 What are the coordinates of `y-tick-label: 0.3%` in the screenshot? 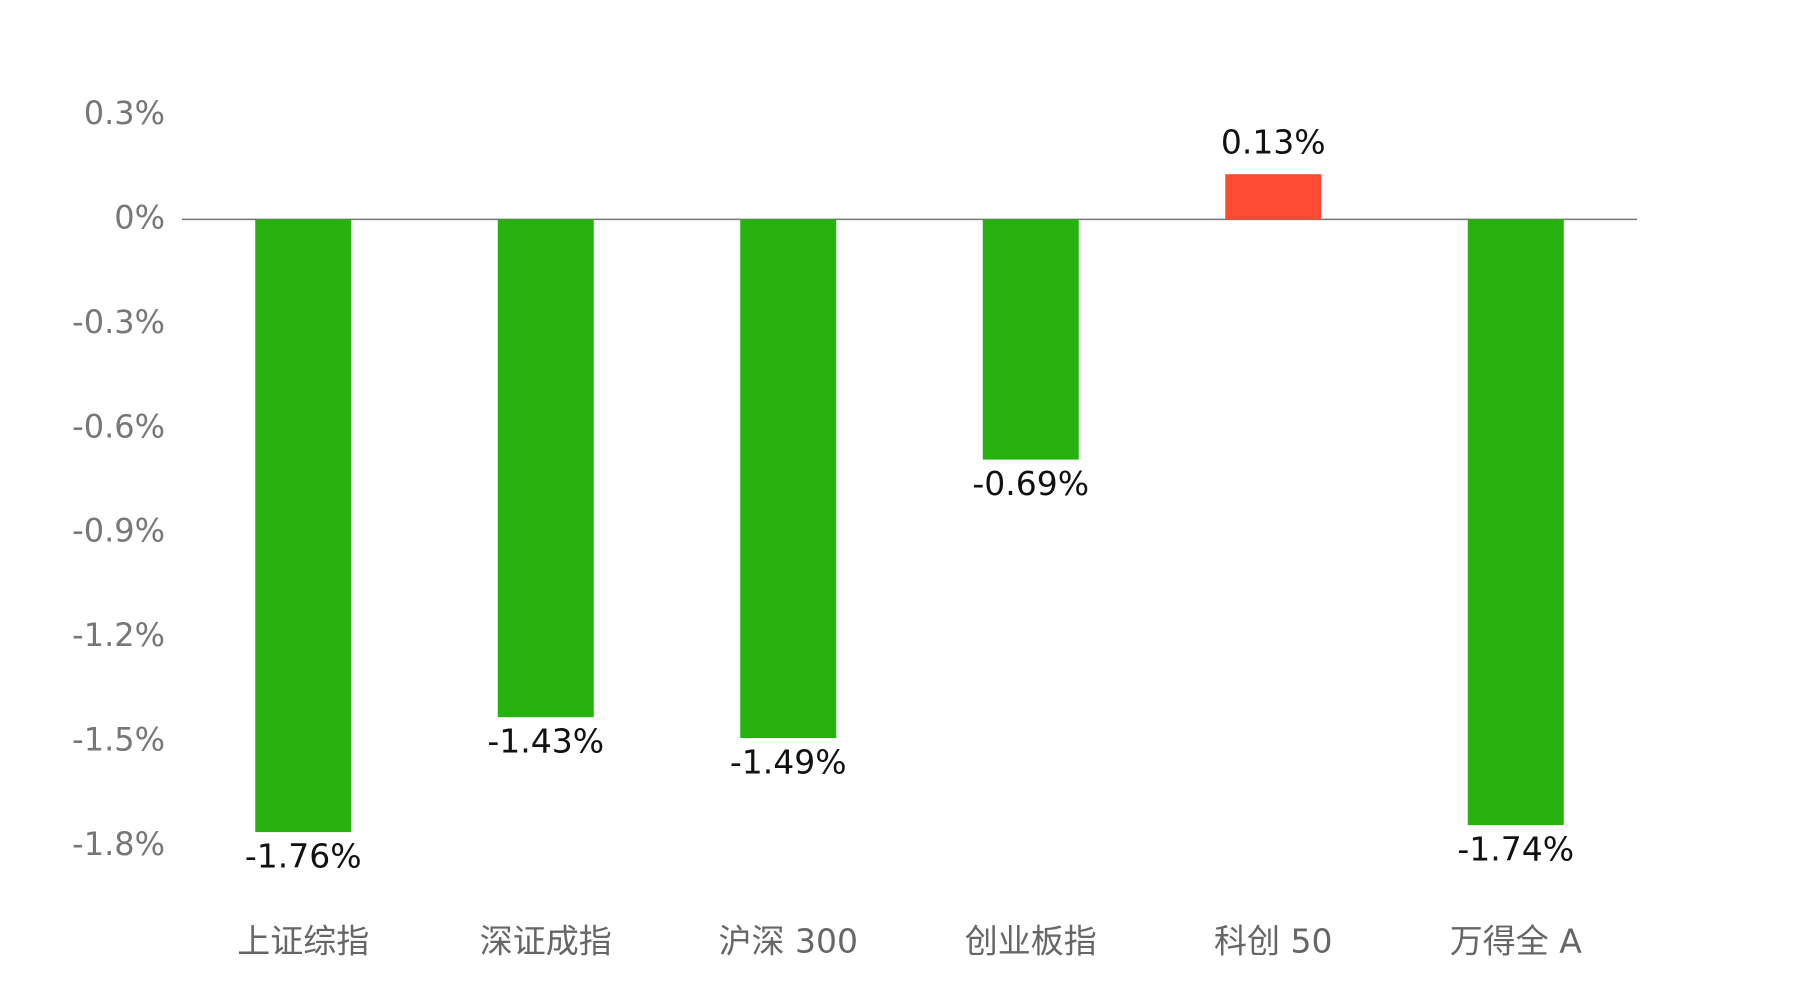 It's located at (124, 113).